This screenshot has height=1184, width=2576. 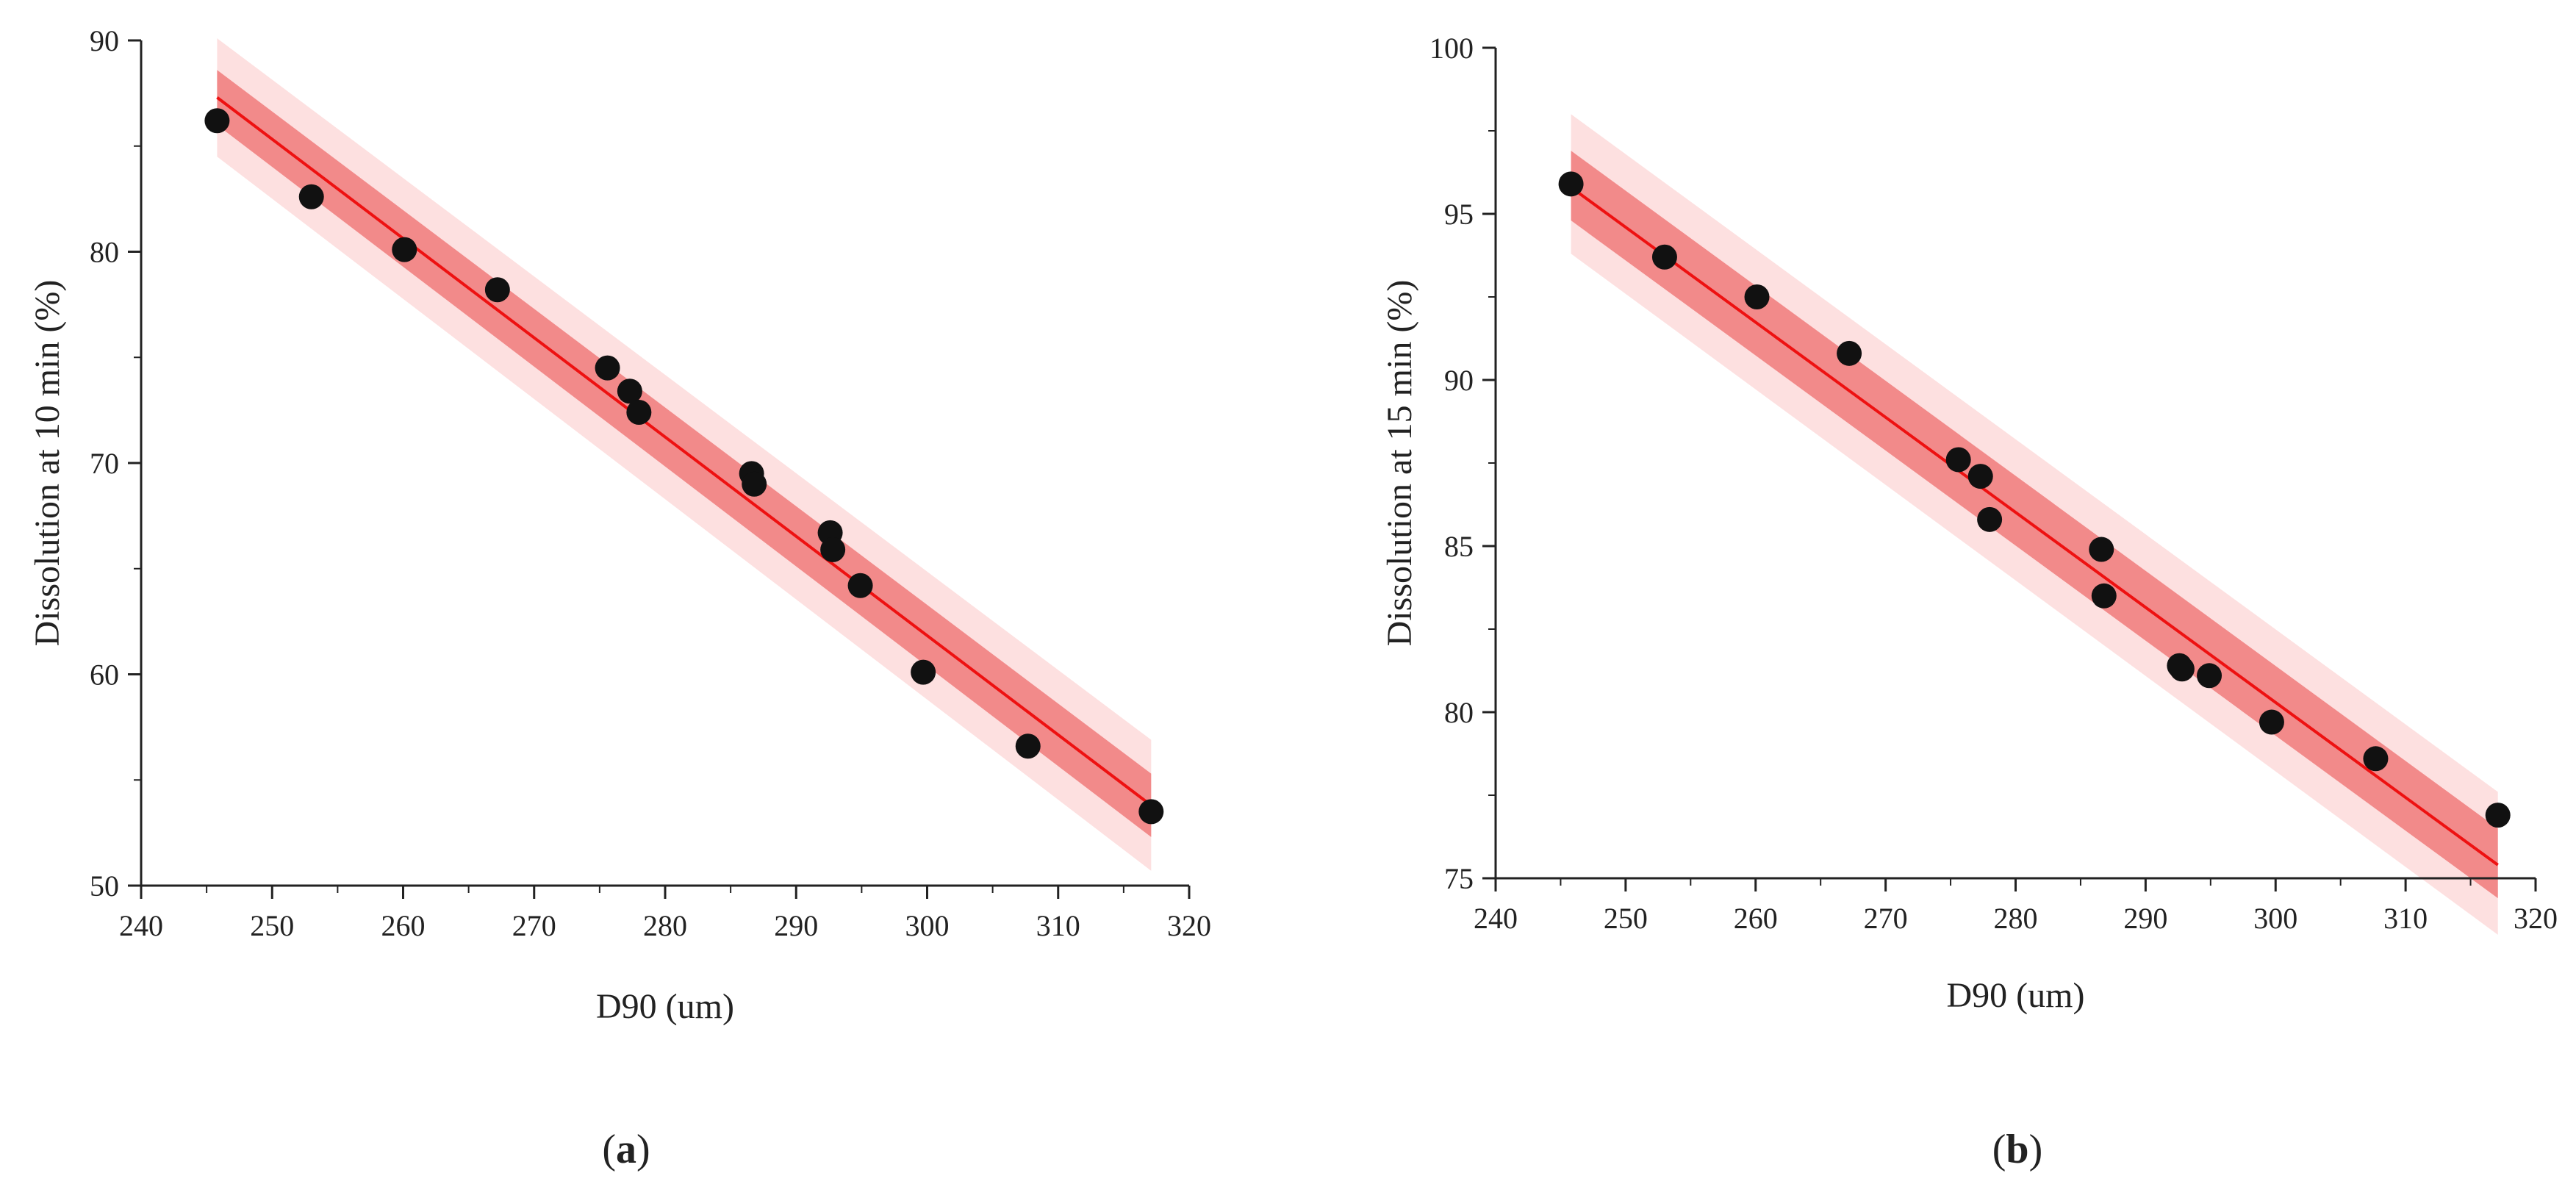 I want to click on panel-label: (a), so click(x=626, y=1149).